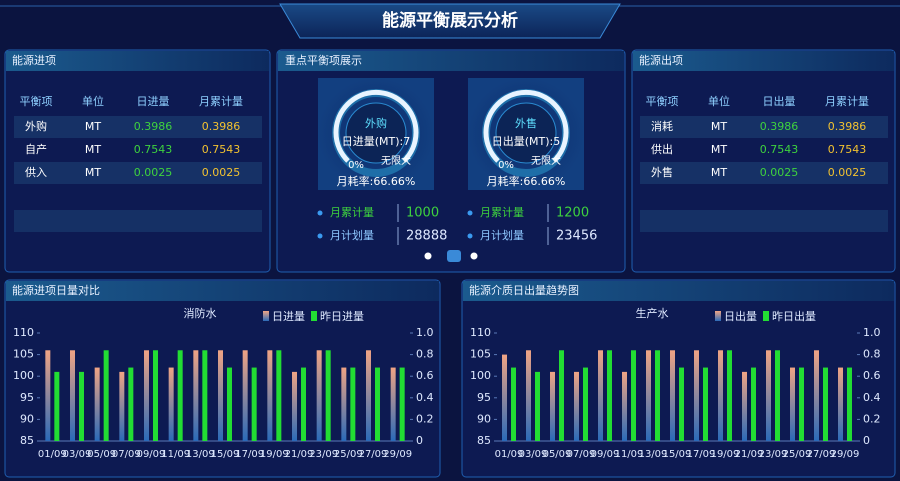 Image resolution: width=900 pixels, height=481 pixels. Describe the element at coordinates (546, 160) in the screenshot. I see `gauge-max: 无限大` at that location.